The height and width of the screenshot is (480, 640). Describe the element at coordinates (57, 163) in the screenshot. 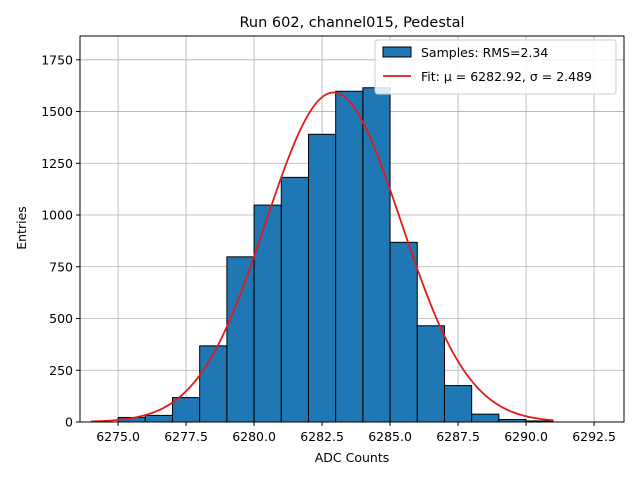

I see `y-tick-label: 1250` at that location.